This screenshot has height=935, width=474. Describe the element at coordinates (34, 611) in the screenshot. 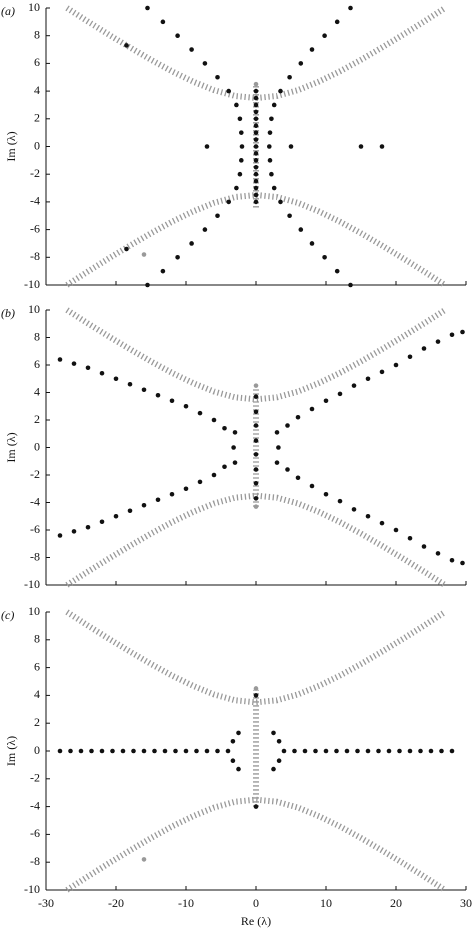

I see `y-tick-label: 10` at that location.